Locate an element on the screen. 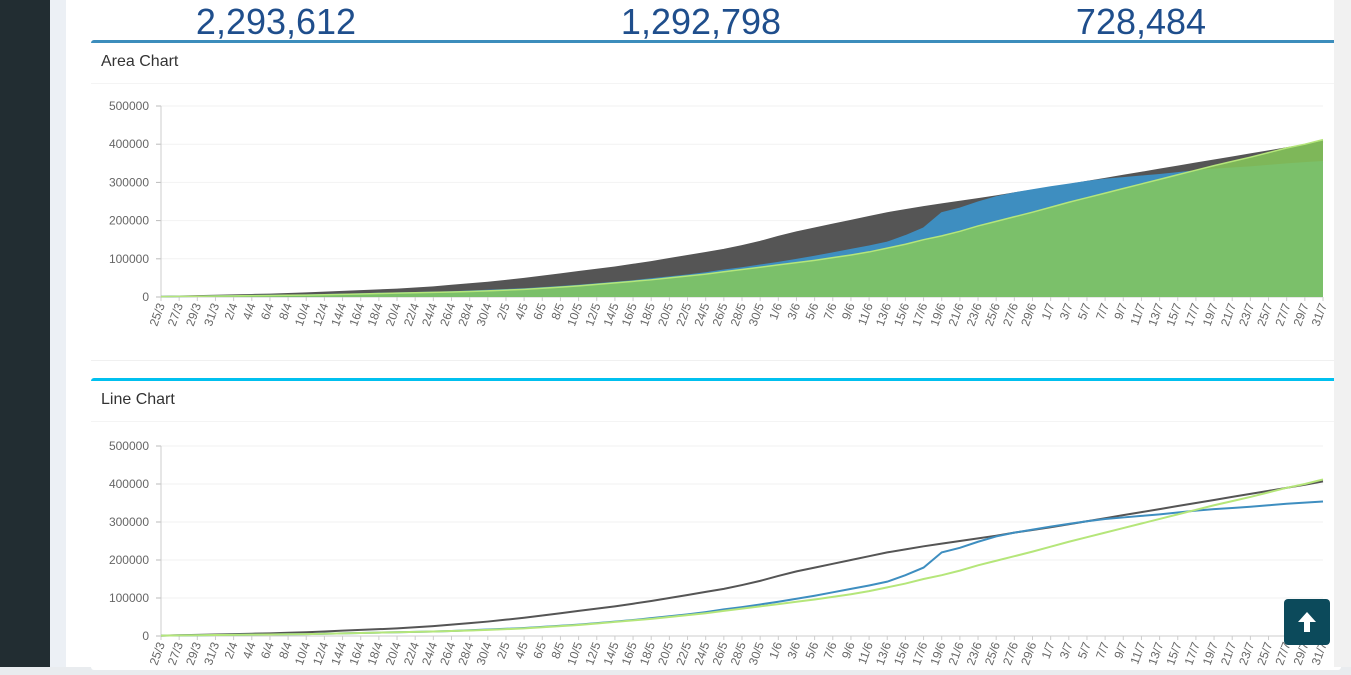 This screenshot has width=1351, height=675. sidebar is located at coordinates (25, 333).